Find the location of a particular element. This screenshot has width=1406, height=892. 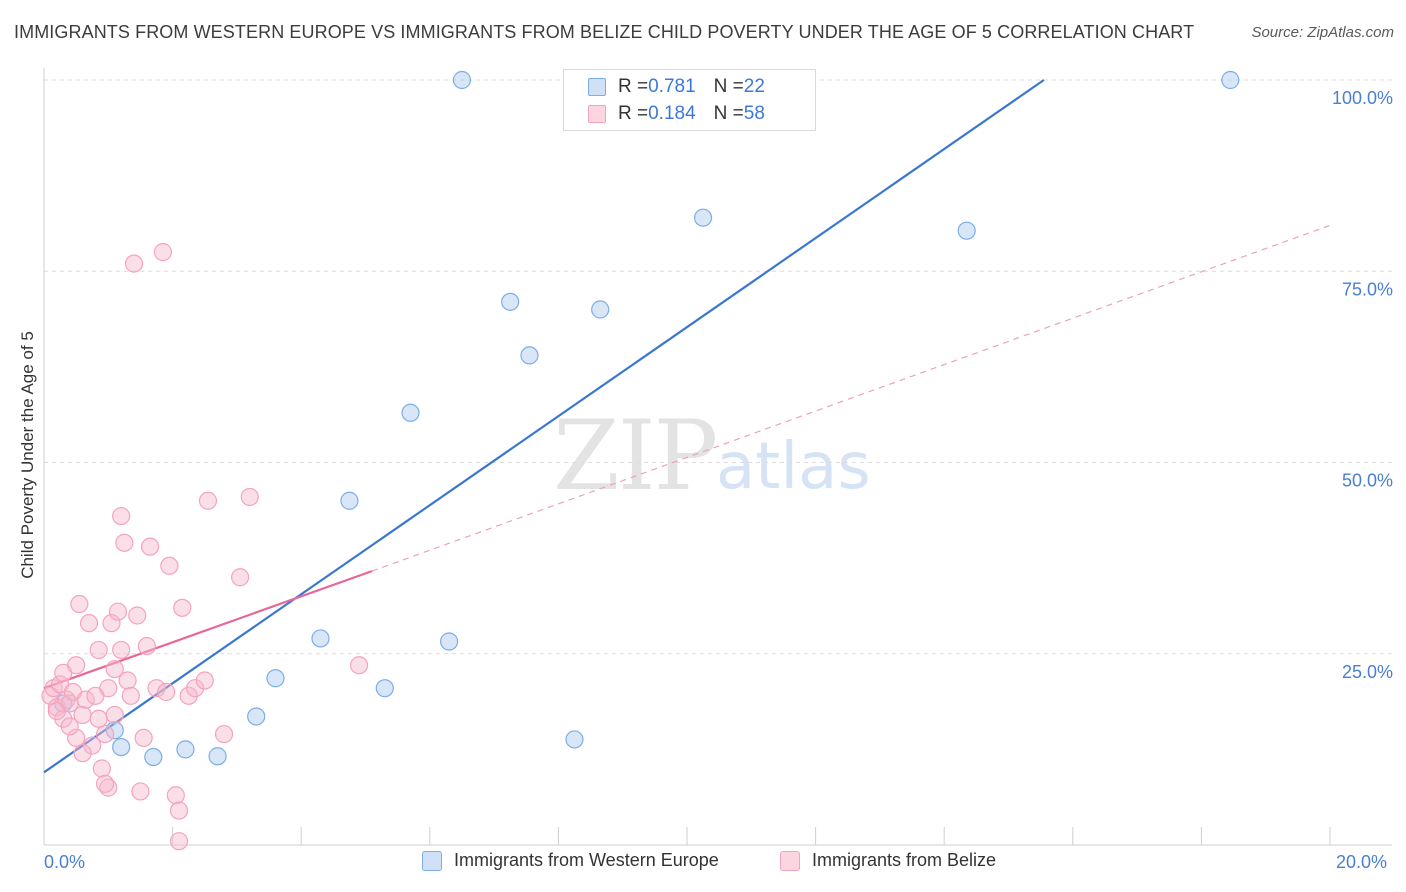

legend-label: Immigrants from Belize is located at coordinates (904, 860).